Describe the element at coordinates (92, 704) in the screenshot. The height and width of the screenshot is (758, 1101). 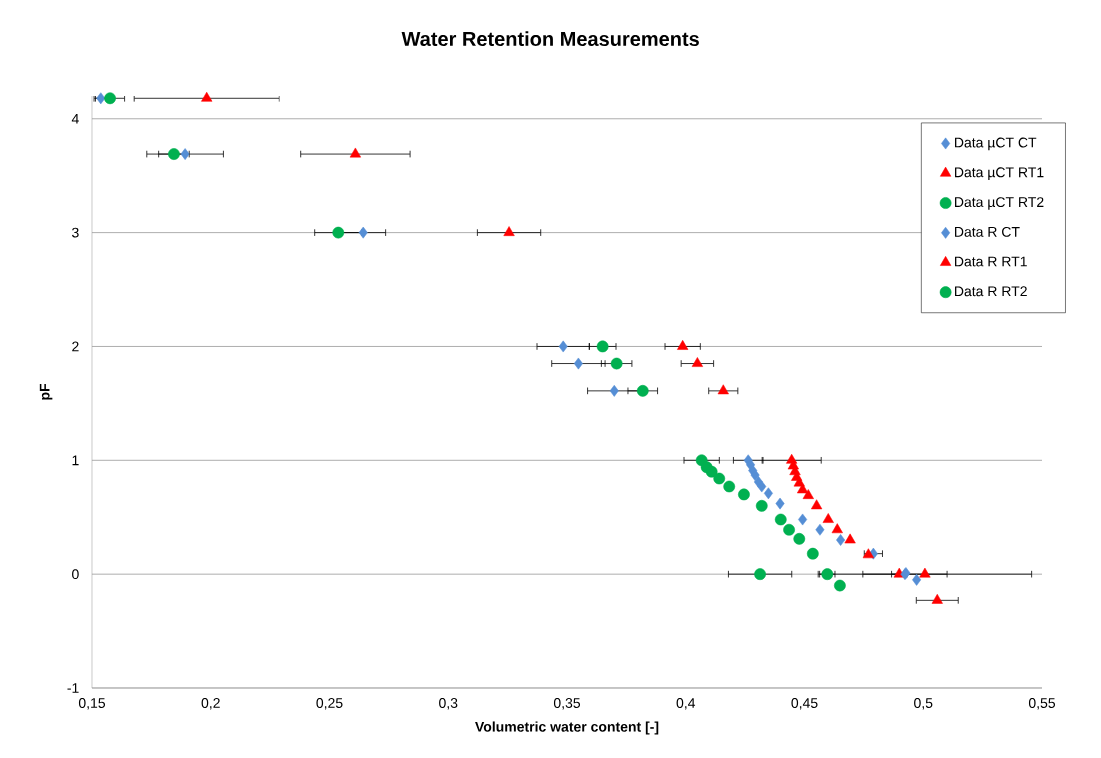
I see `x-tick-label: 0,15` at that location.